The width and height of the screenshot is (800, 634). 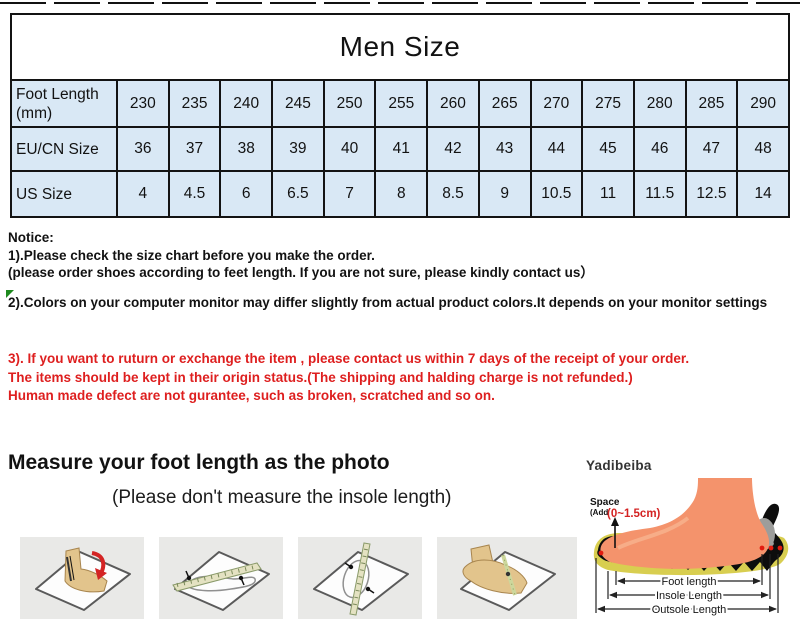 I want to click on size-cell: 255, so click(x=401, y=103).